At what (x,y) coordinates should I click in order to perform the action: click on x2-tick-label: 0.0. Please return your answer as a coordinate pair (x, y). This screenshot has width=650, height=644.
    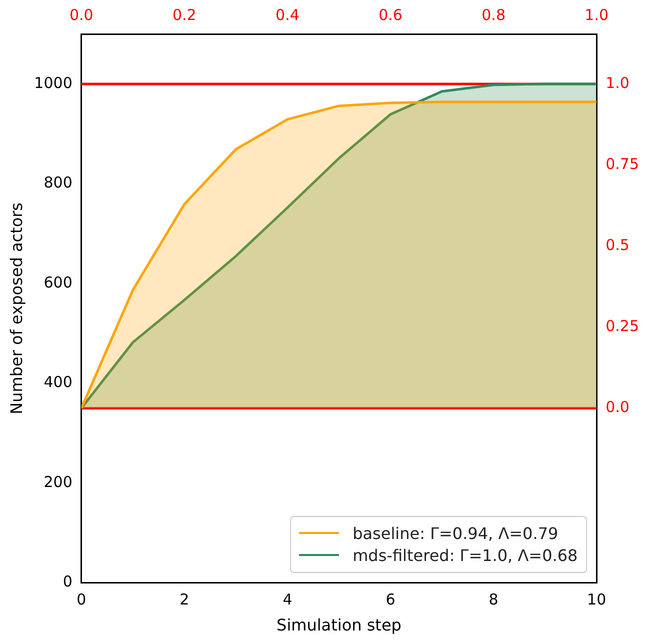
    Looking at the image, I should click on (81, 15).